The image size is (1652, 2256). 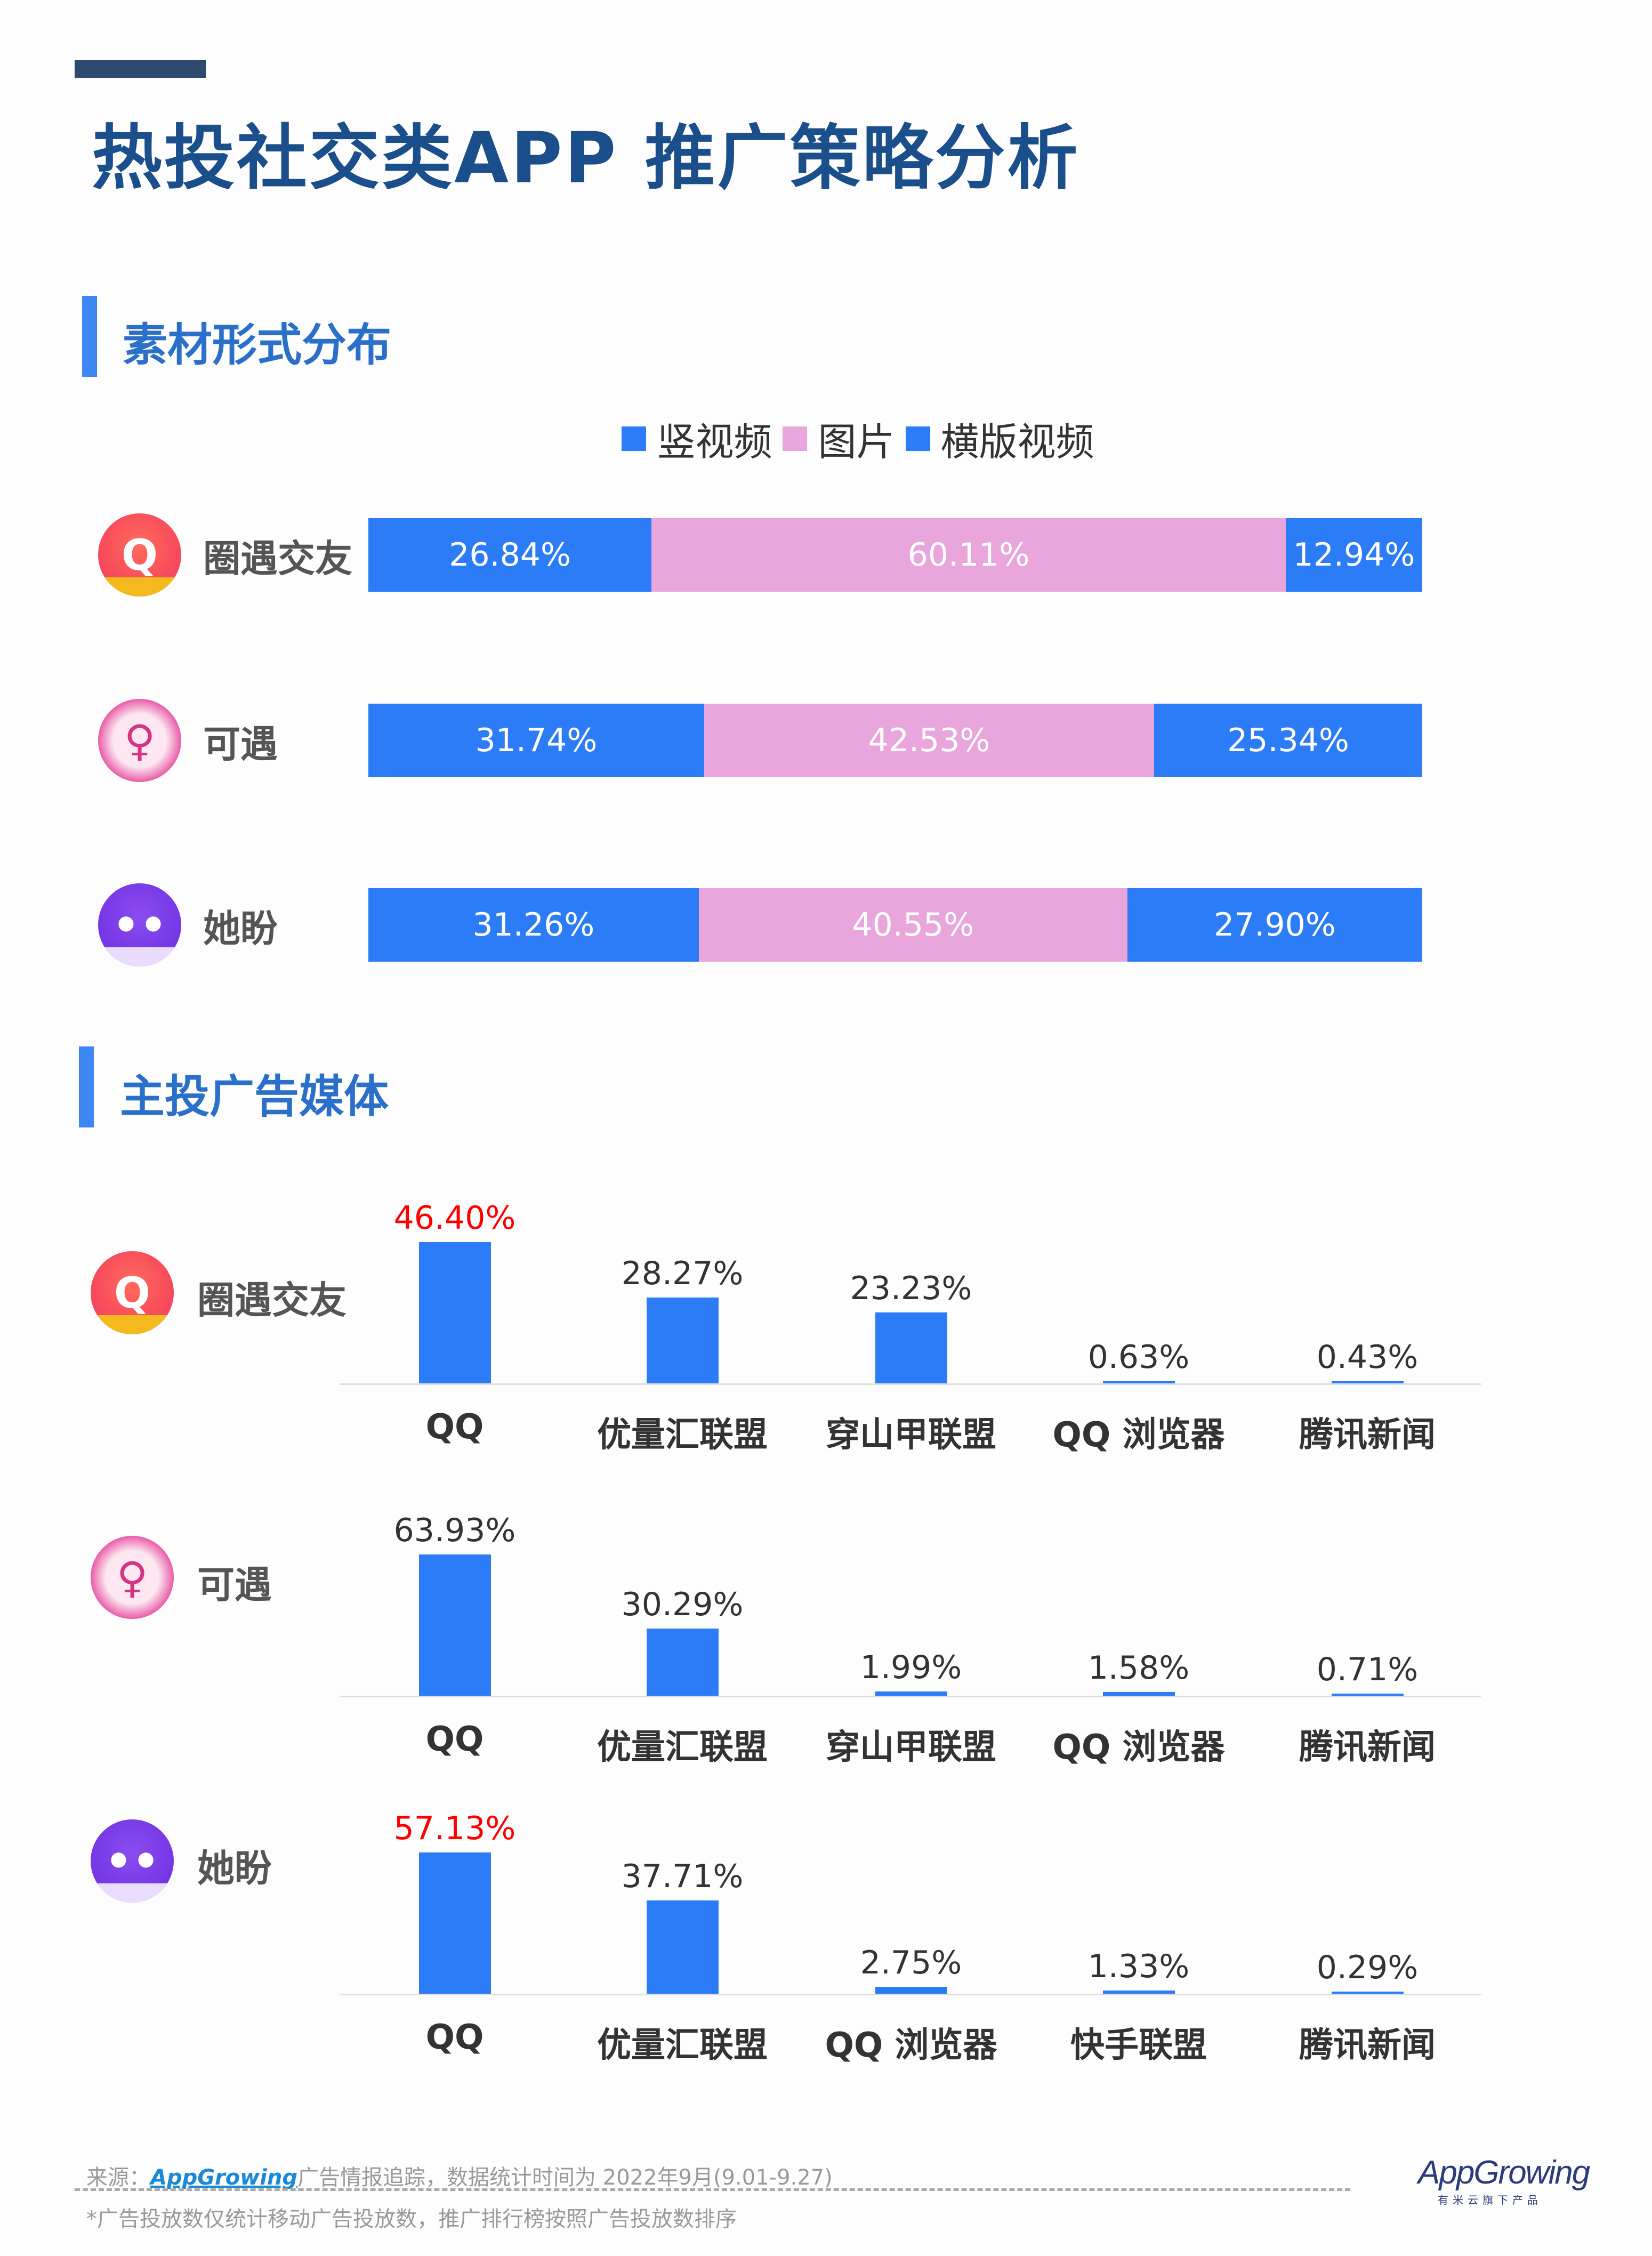 I want to click on value-label: 28.27%, so click(x=682, y=1273).